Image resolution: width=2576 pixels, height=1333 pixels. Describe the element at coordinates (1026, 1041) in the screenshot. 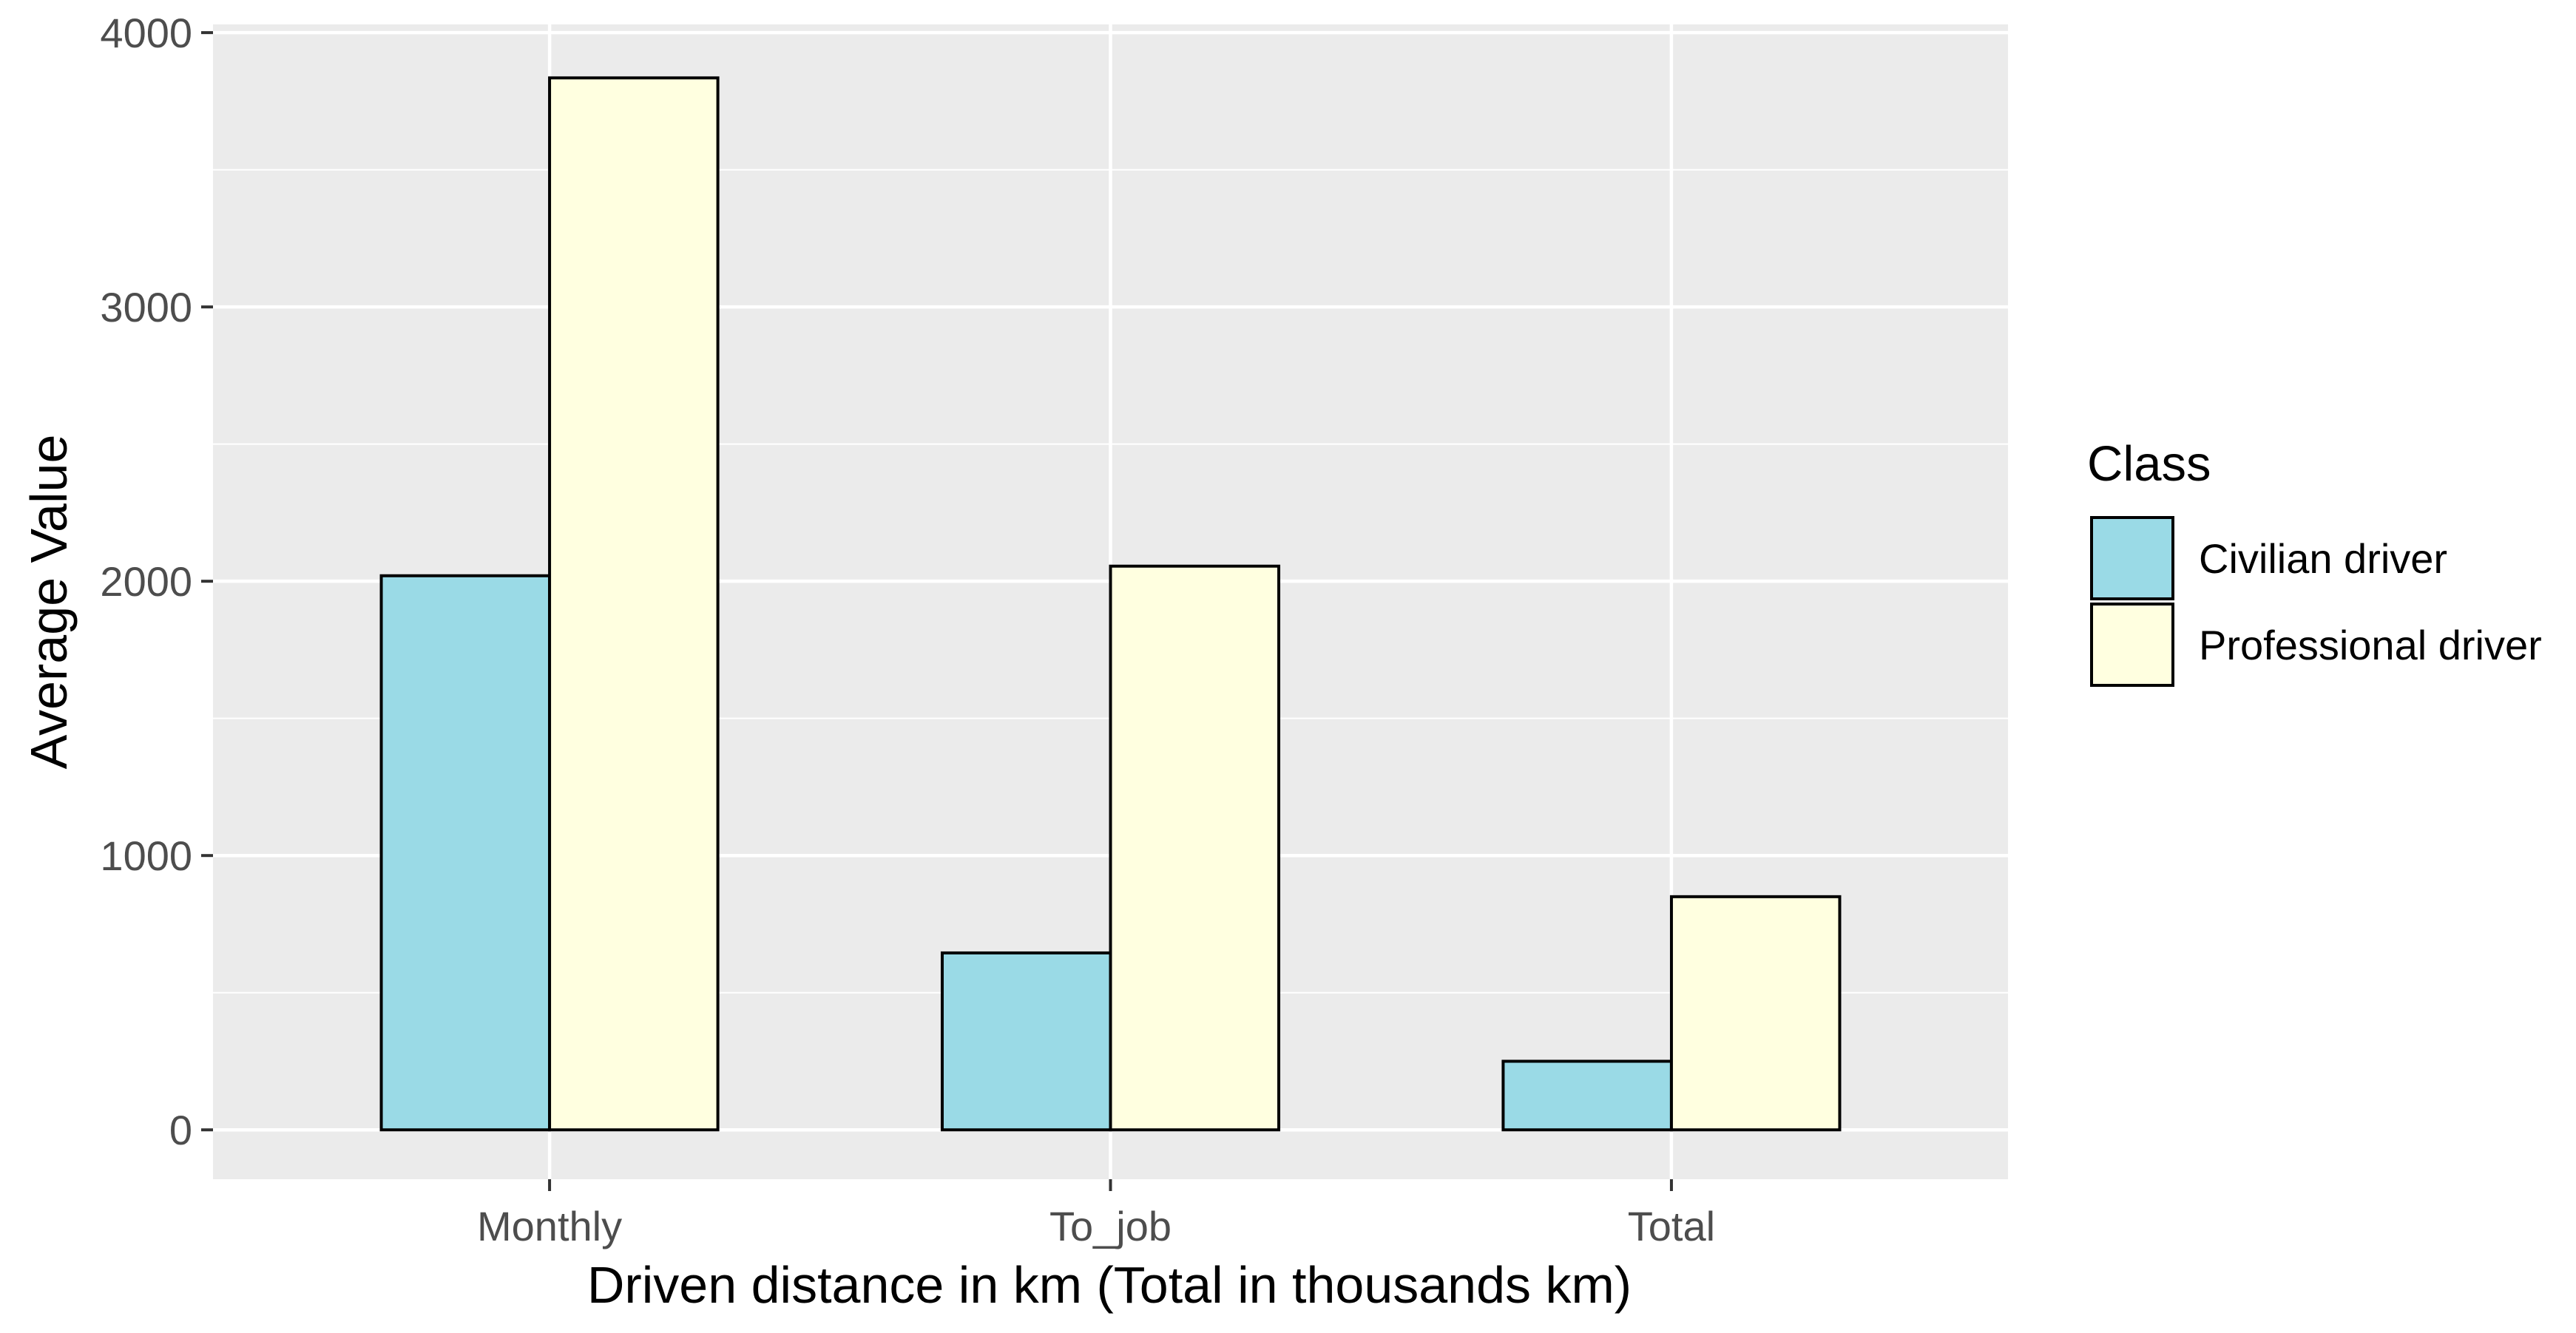

I see `bar-civilian-driver-to-job` at that location.